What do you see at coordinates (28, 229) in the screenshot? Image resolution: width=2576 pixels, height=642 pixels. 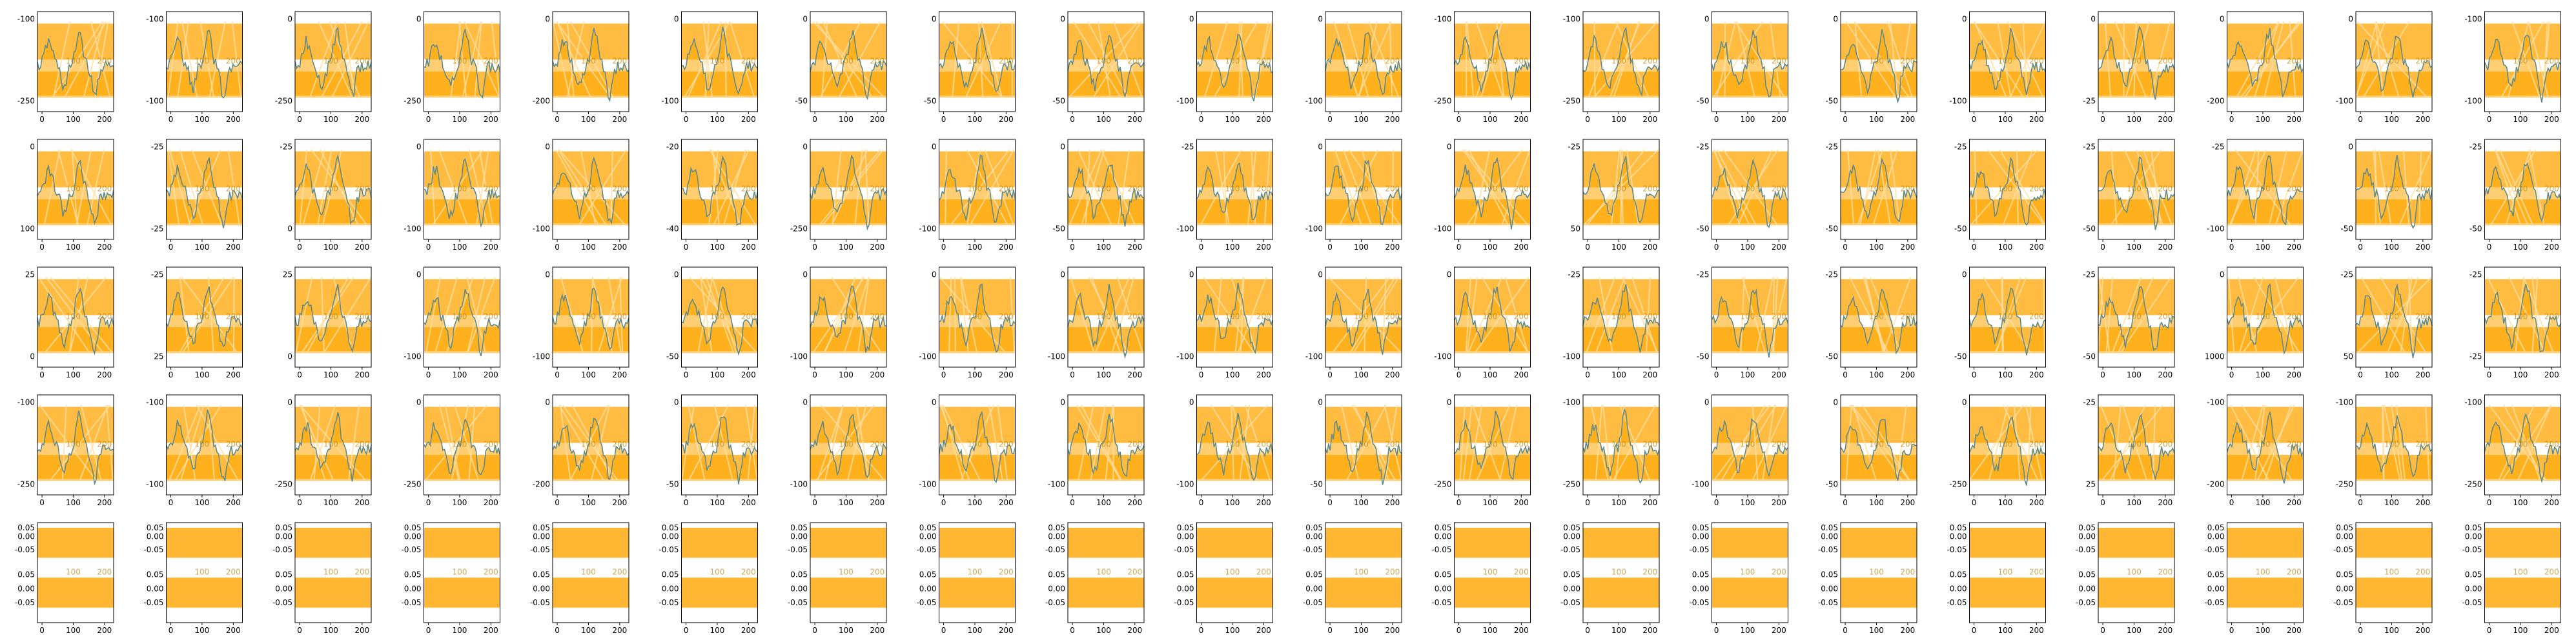 I see `y-tick-label: 100` at bounding box center [28, 229].